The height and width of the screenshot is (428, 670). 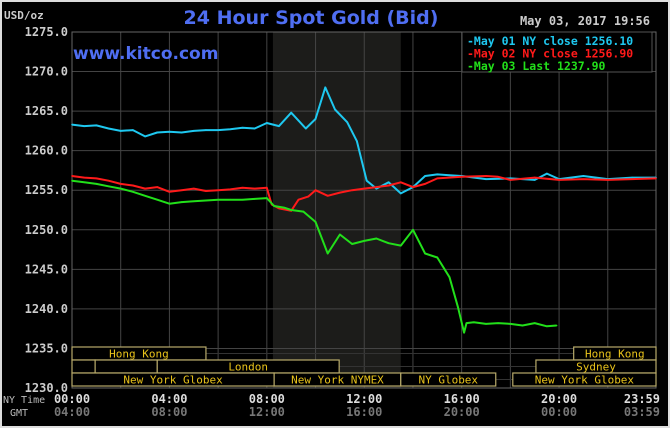 I want to click on session-label: Sydney, so click(x=596, y=367).